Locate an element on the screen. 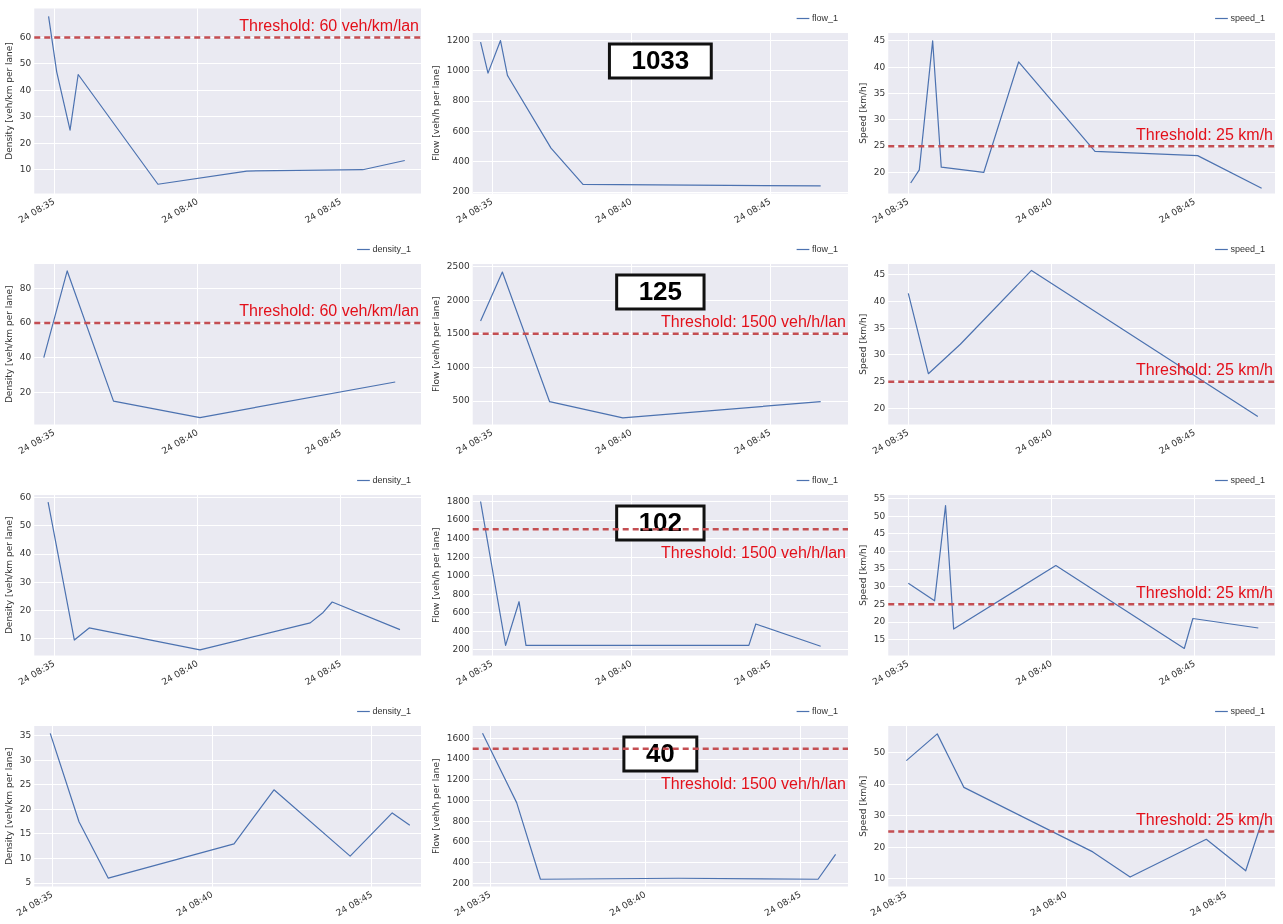 The image size is (1283, 924). y-tick-label: 80 is located at coordinates (25, 287).